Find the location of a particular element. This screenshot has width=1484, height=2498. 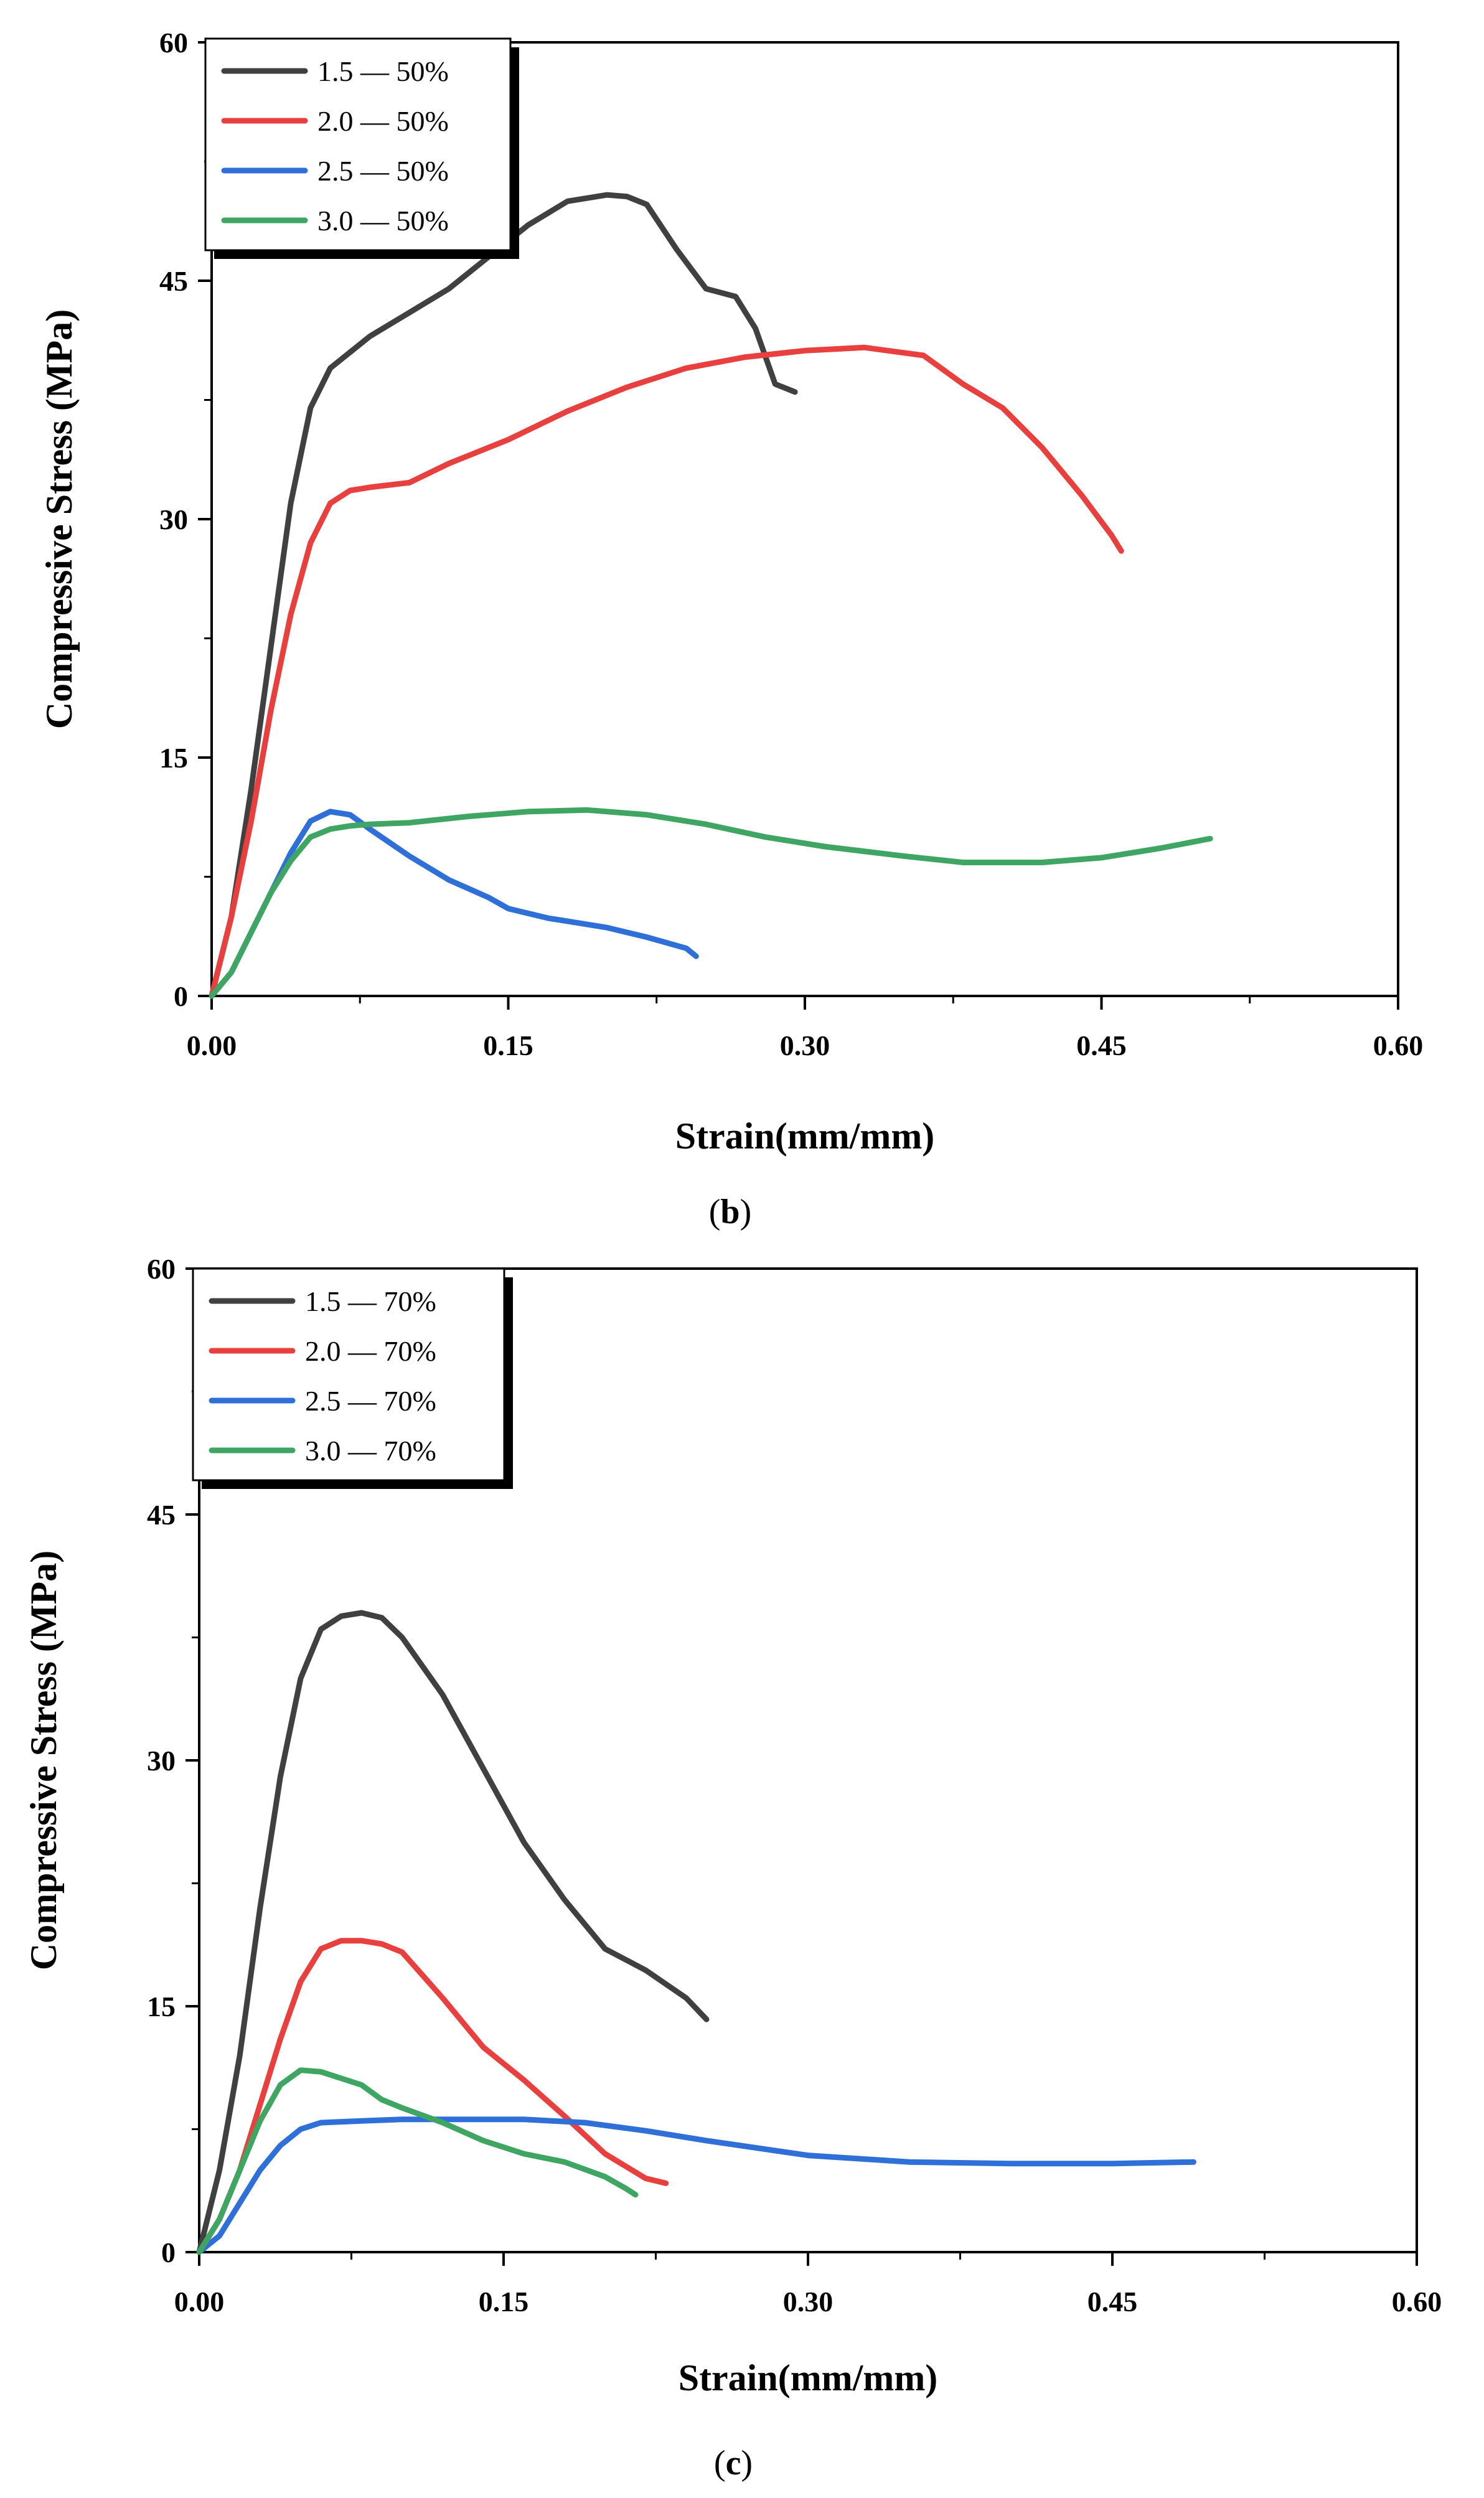

panel-label: (b) is located at coordinates (730, 1212).